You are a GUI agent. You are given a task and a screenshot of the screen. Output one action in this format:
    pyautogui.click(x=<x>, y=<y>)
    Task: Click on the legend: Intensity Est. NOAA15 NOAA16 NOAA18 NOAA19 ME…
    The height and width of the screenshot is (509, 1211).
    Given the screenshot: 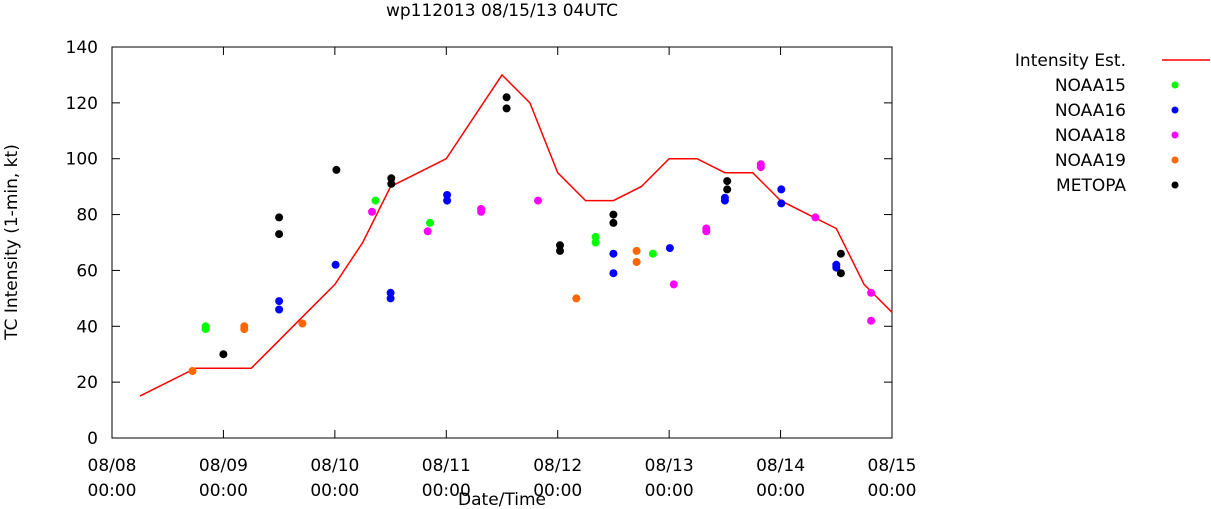 What is the action you would take?
    pyautogui.click(x=1112, y=123)
    